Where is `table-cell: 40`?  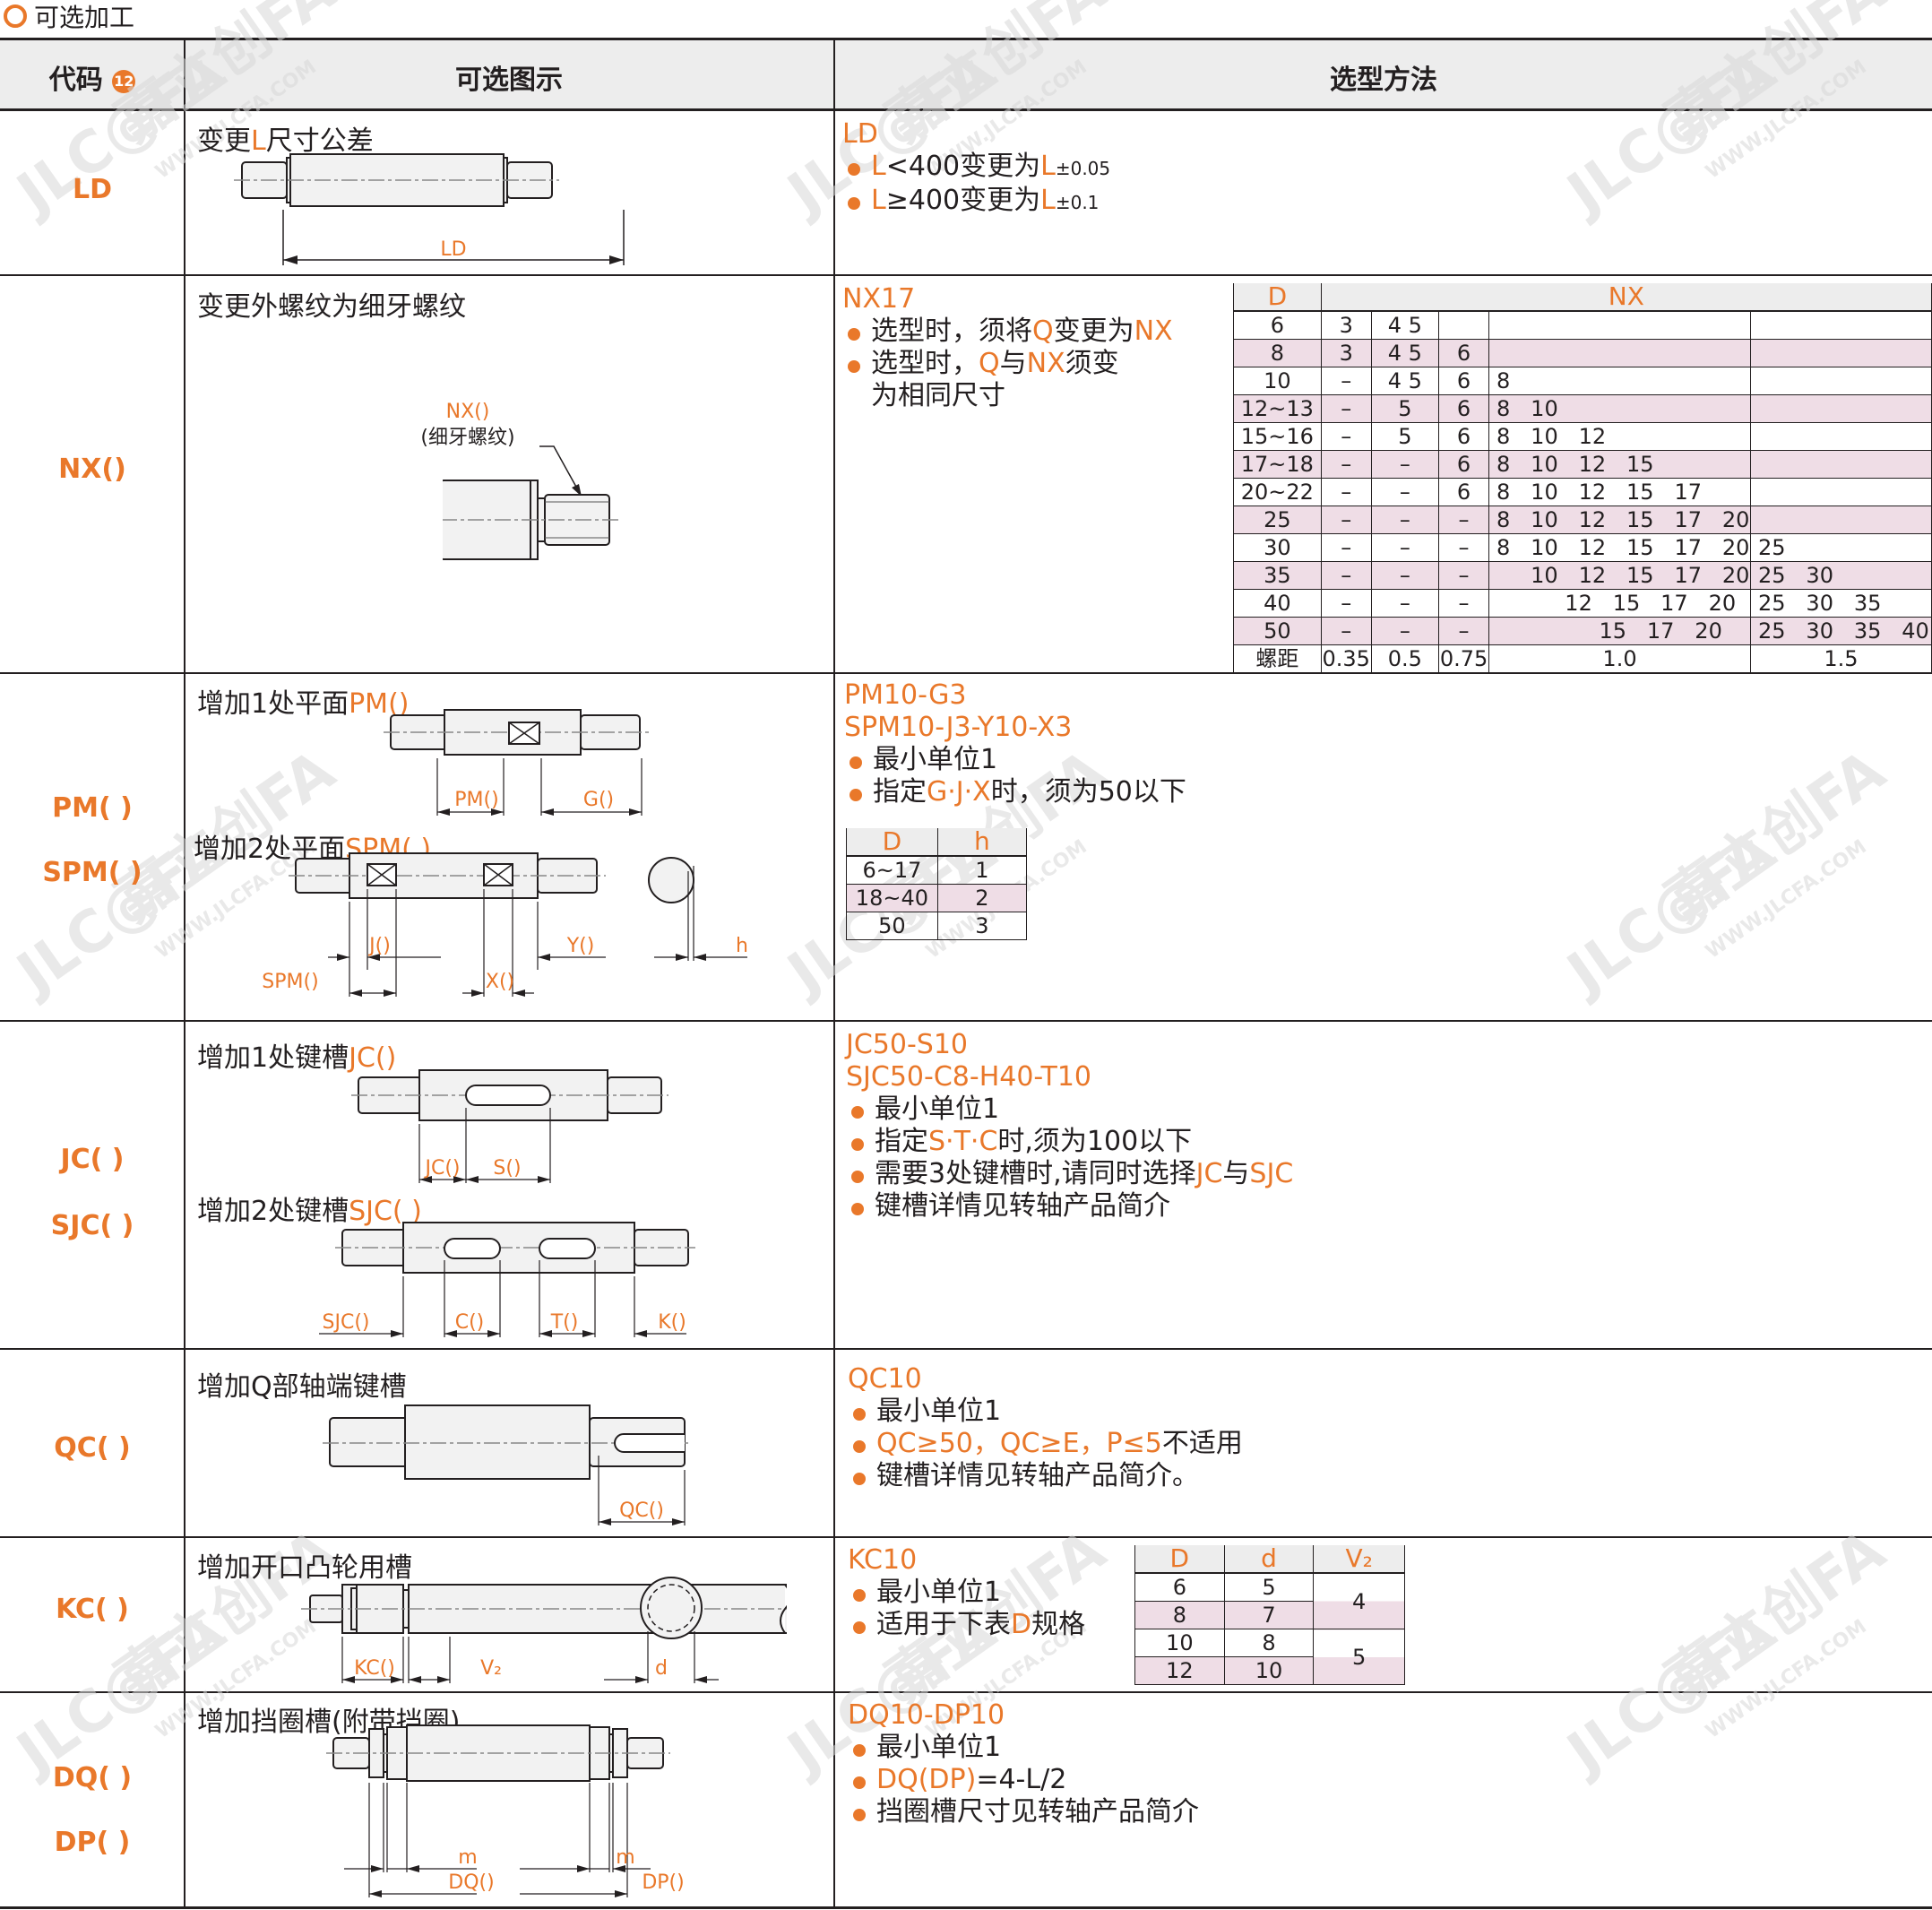 table-cell: 40 is located at coordinates (1277, 603).